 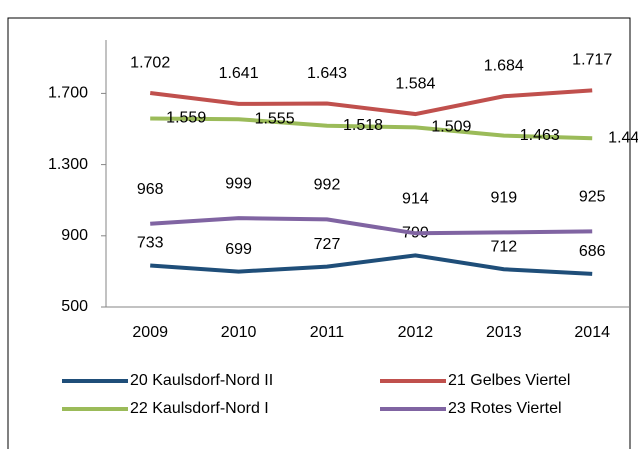 What do you see at coordinates (199, 408) in the screenshot?
I see `legend-label: 22 Kaulsdorf-Nord I` at bounding box center [199, 408].